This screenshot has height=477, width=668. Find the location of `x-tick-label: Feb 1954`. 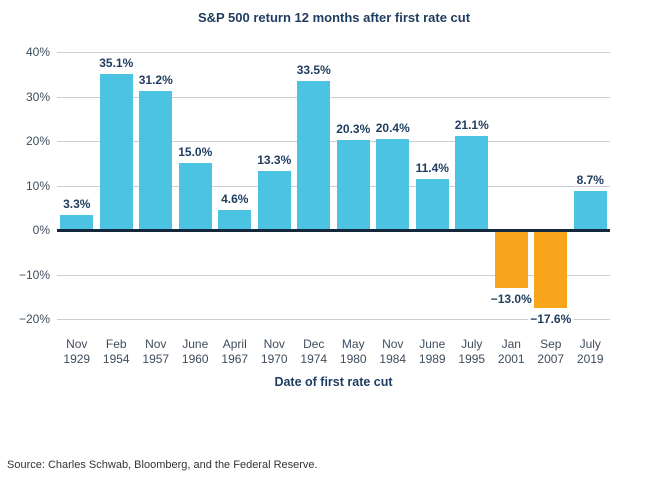

x-tick-label: Feb 1954 is located at coordinates (116, 351).